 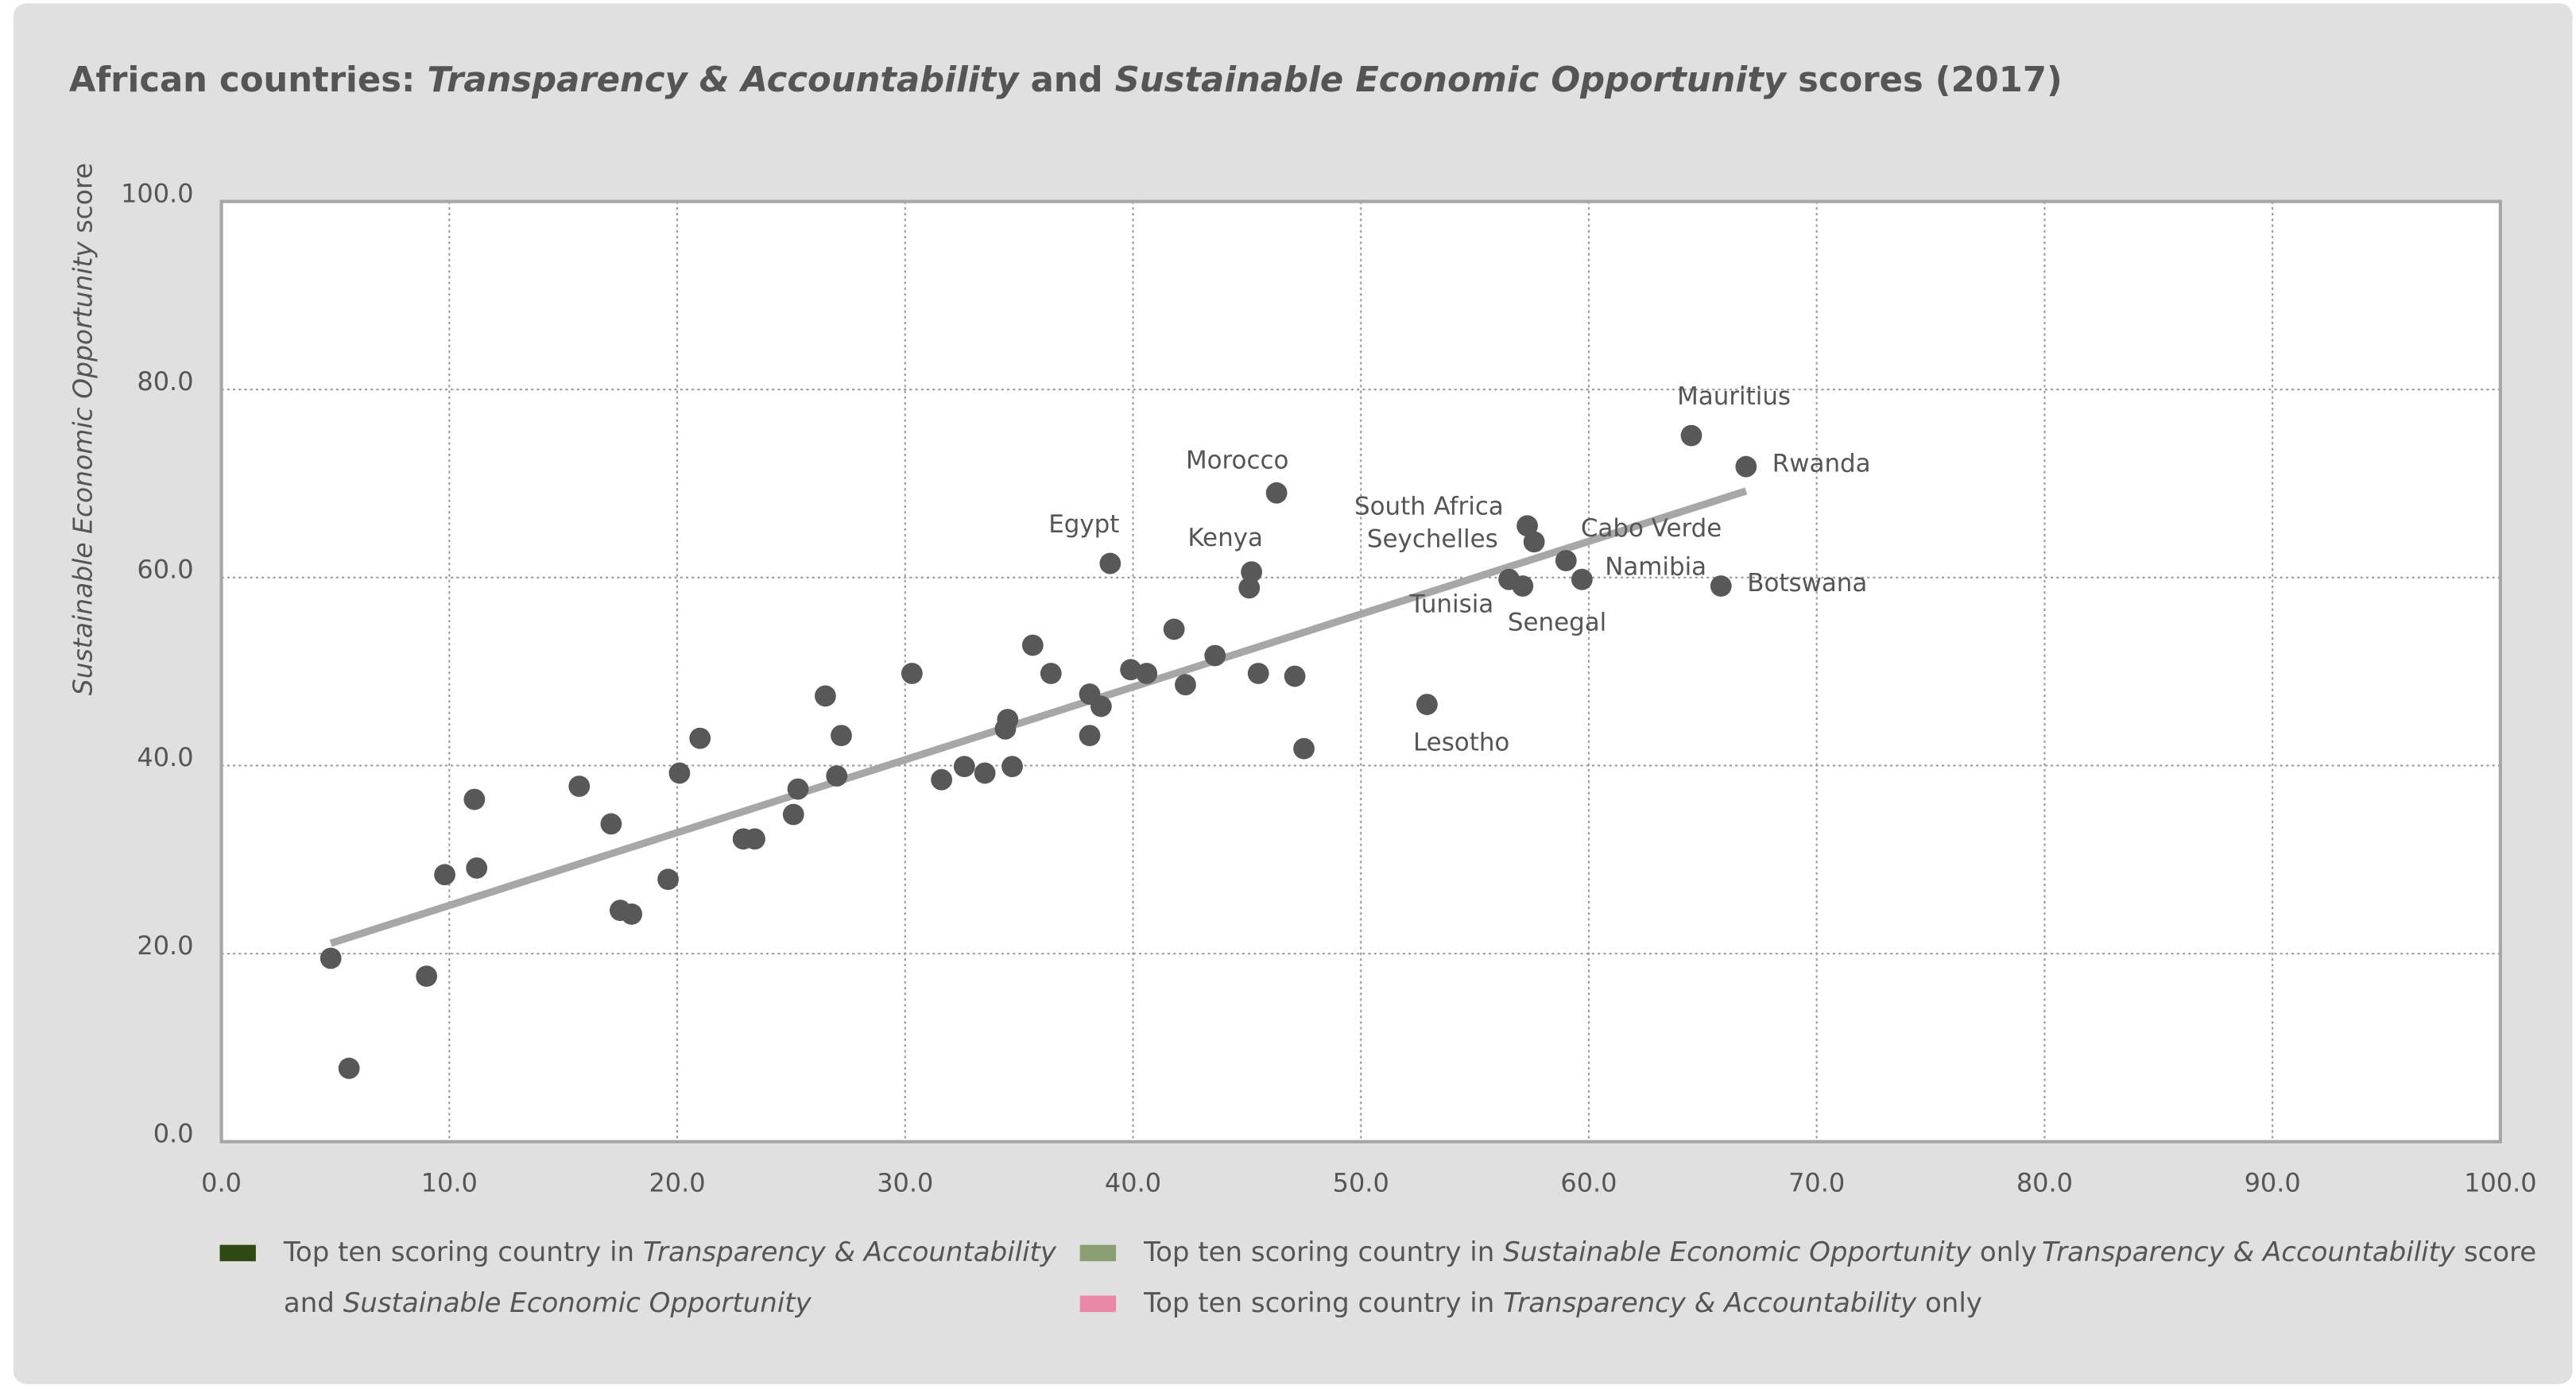 I want to click on x-tick-label: 50.0, so click(x=1361, y=1182).